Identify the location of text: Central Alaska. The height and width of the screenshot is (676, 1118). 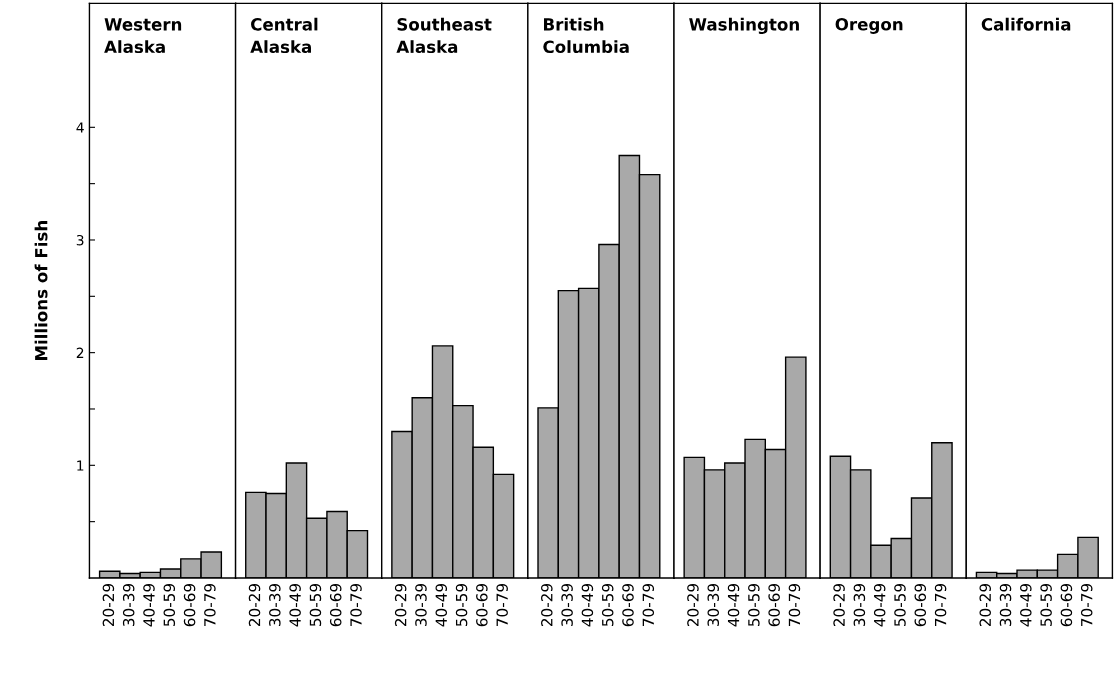
(284, 35).